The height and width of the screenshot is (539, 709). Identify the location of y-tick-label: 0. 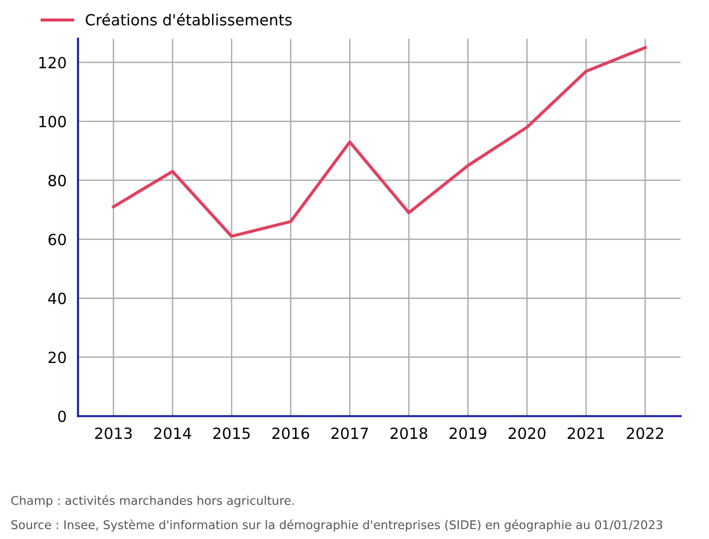
(62, 416).